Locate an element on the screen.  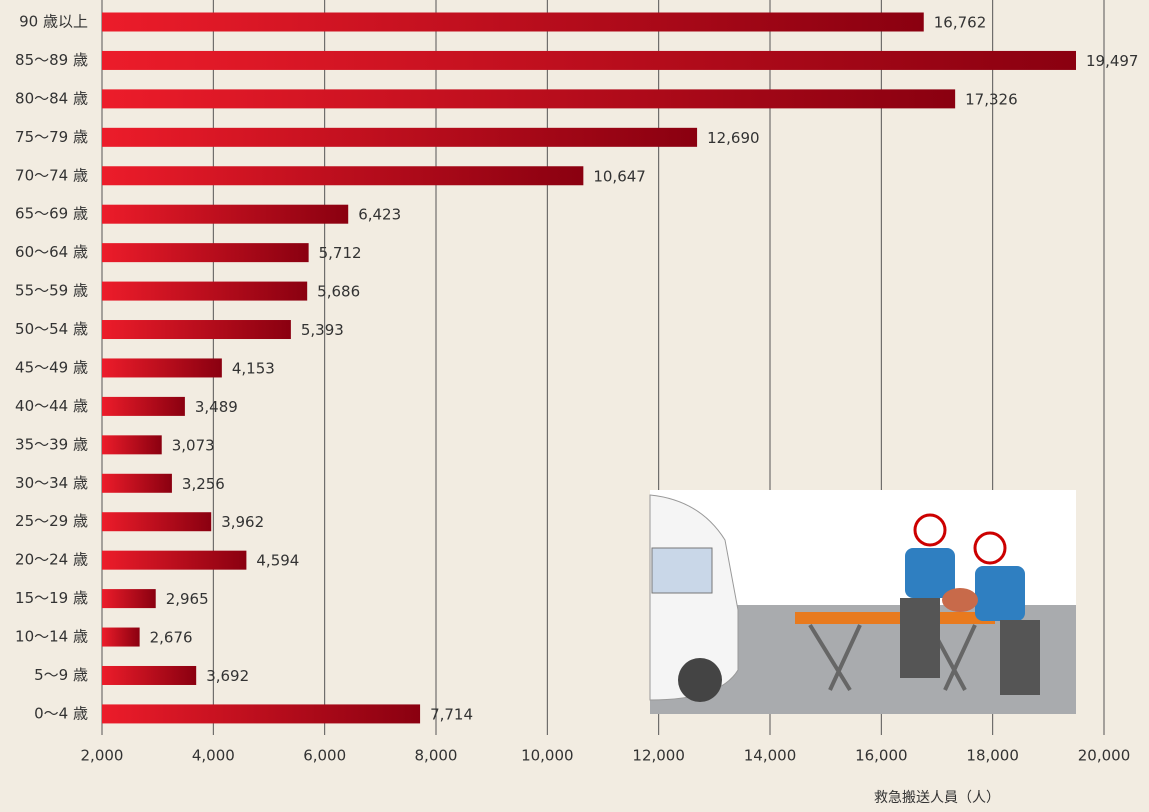
value-label: 2,676 is located at coordinates (171, 638).